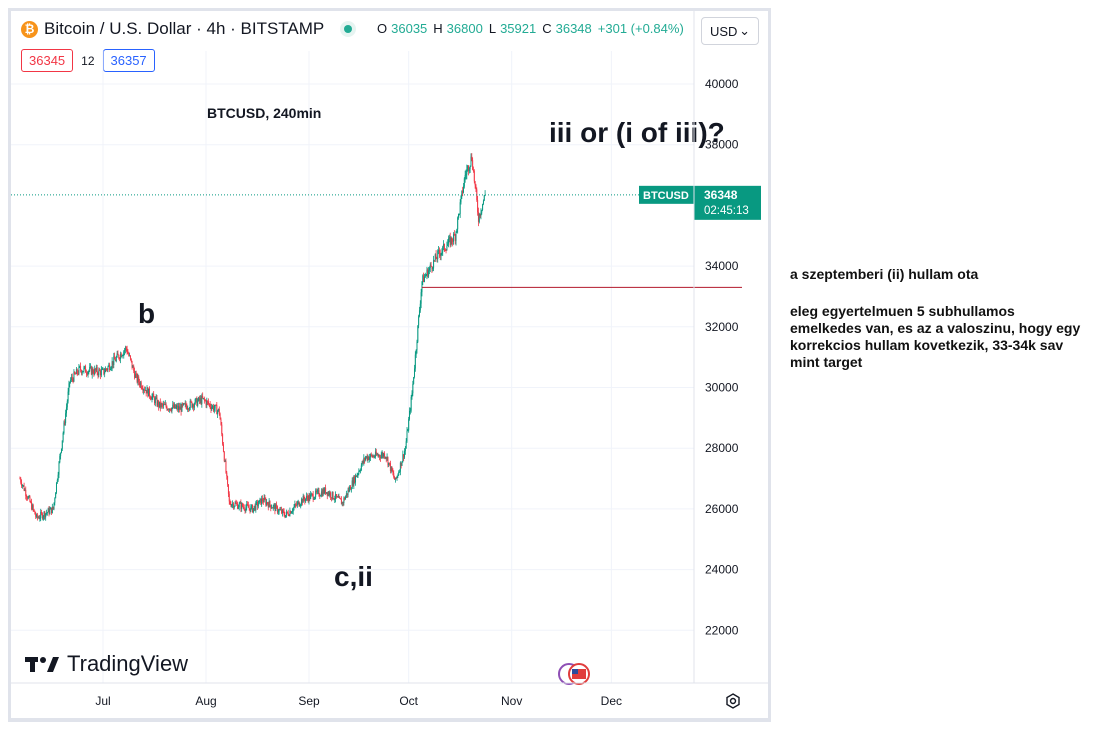 This screenshot has height=735, width=1101. I want to click on market-status-icon, so click(348, 29).